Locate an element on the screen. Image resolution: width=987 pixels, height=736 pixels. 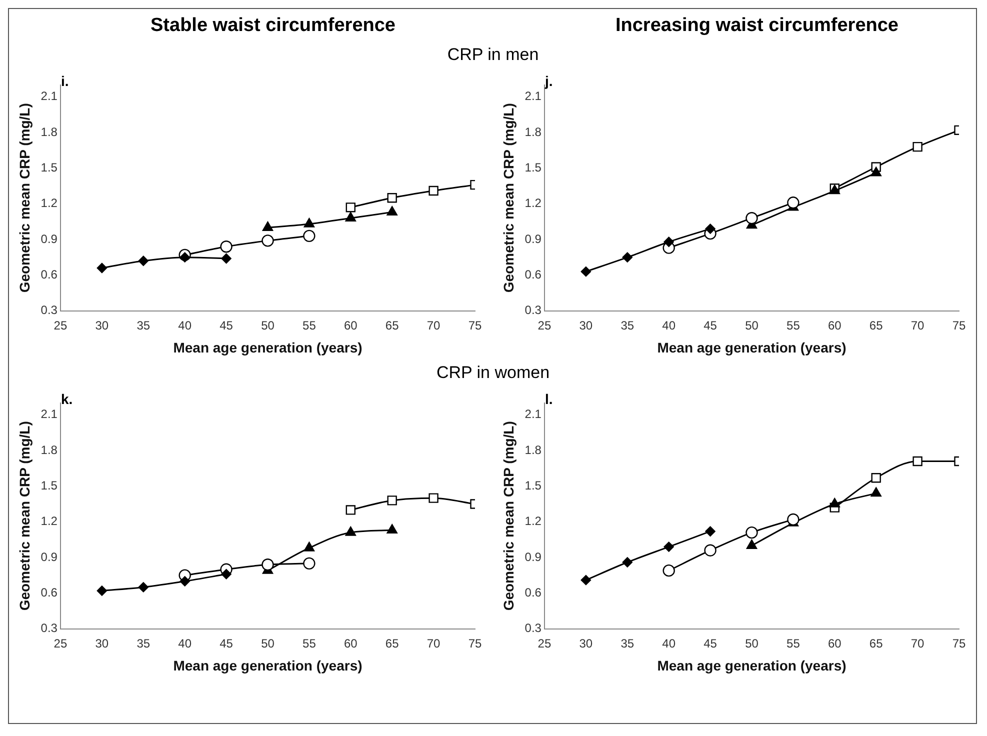
chart-title: Stable waist circumference is located at coordinates (273, 26).